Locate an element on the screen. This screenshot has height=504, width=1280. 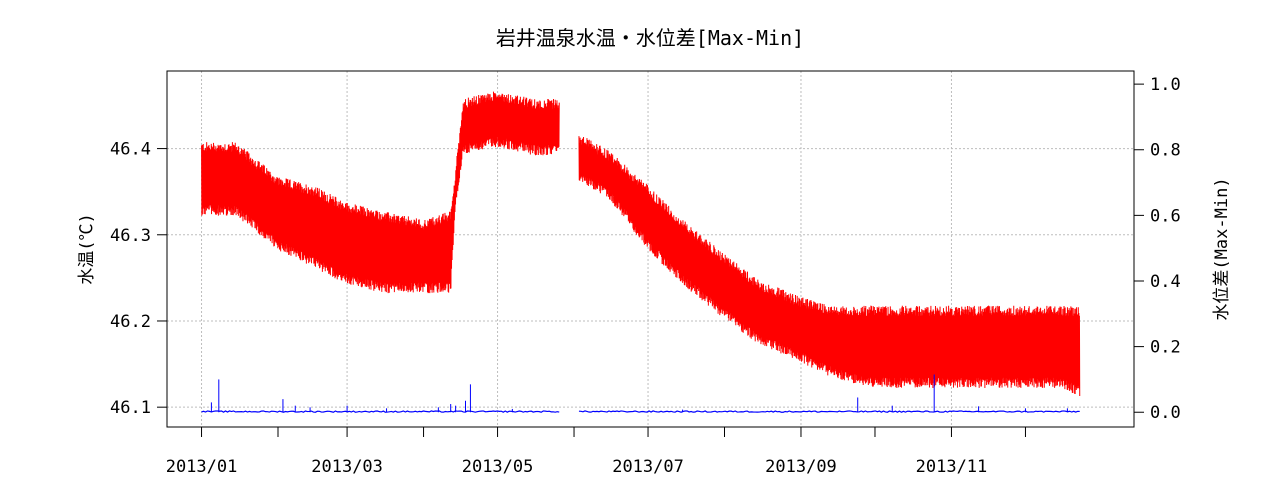
x-tick-label: 2013/01 is located at coordinates (202, 467).